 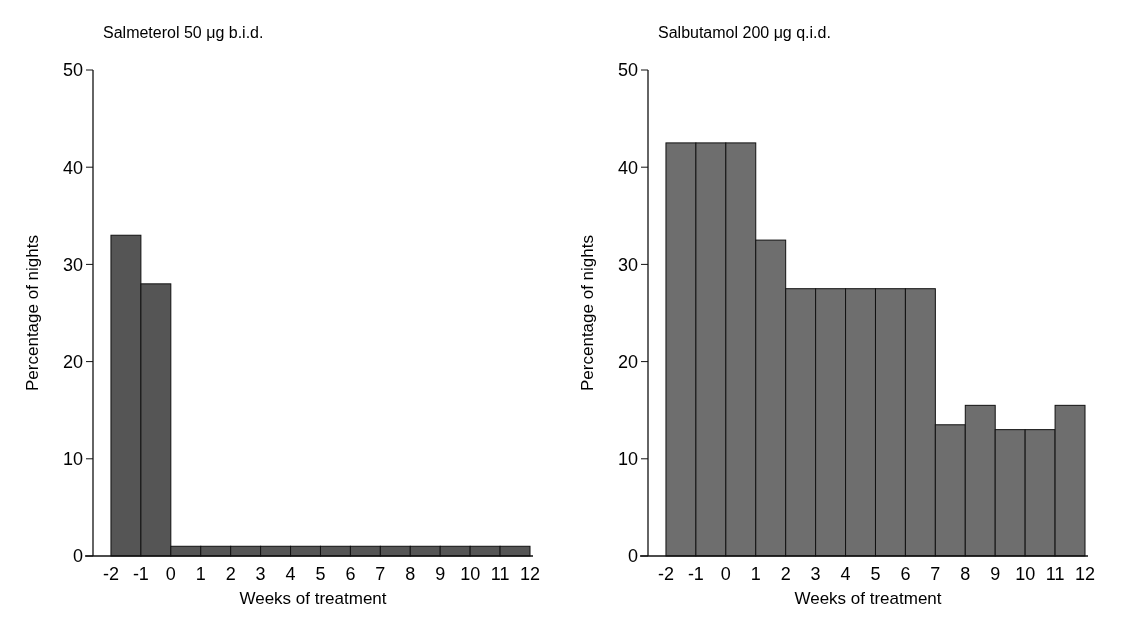 I want to click on chart-title: Salmeterol 50 μg b.i.d., so click(x=183, y=32).